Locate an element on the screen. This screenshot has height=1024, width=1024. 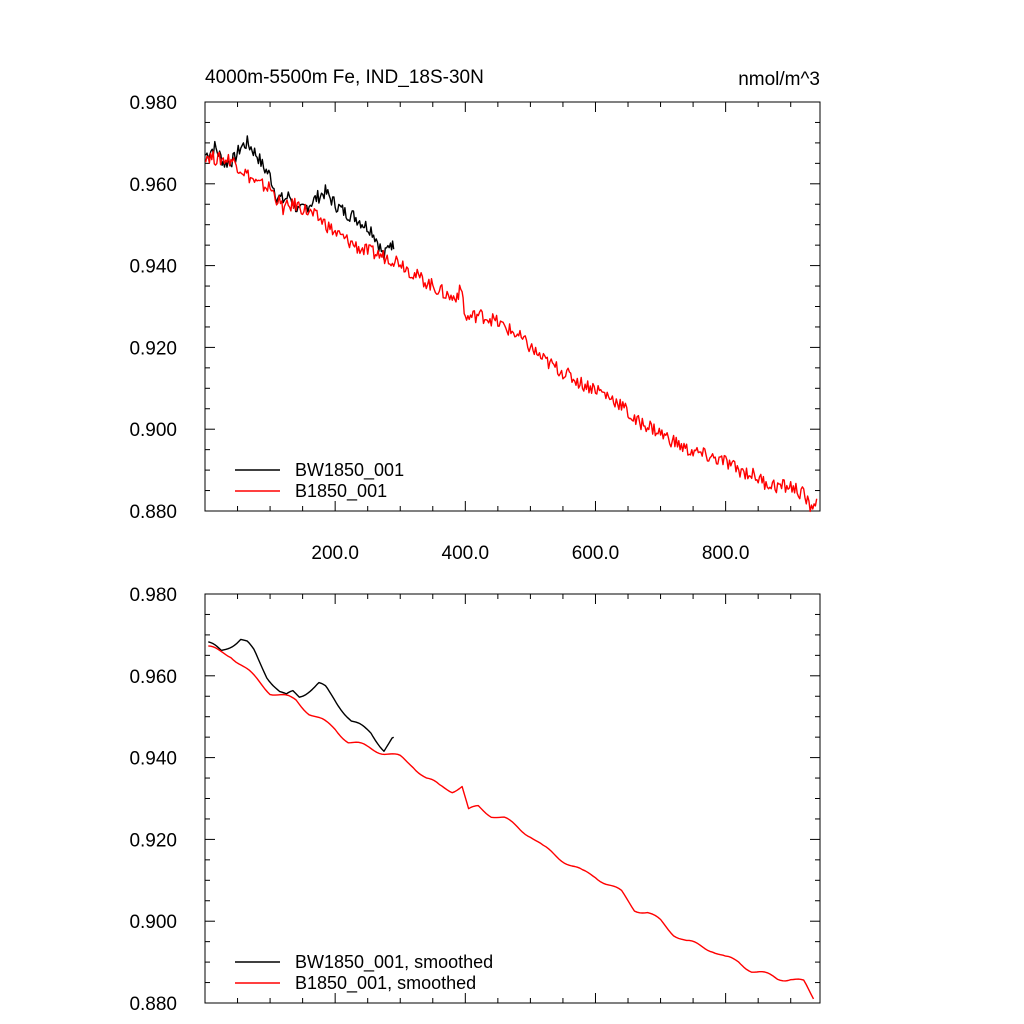
x-tick-label: 200.0 is located at coordinates (335, 553).